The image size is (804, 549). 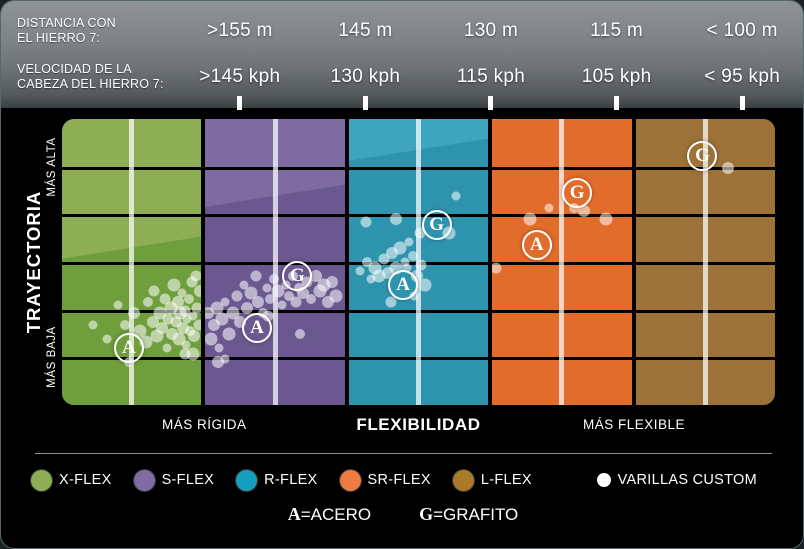 I want to click on key-graphite-symbol: G, so click(x=426, y=514).